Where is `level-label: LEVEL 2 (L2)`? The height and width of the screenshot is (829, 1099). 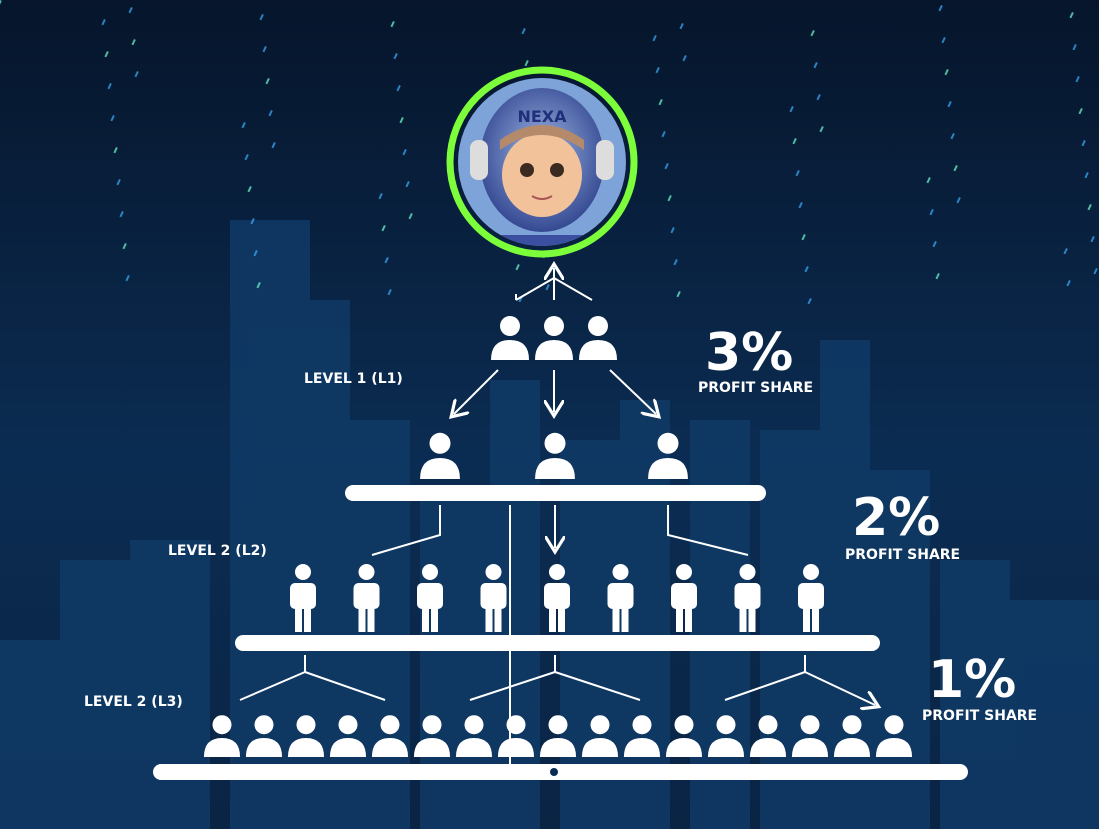 level-label: LEVEL 2 (L2) is located at coordinates (217, 551).